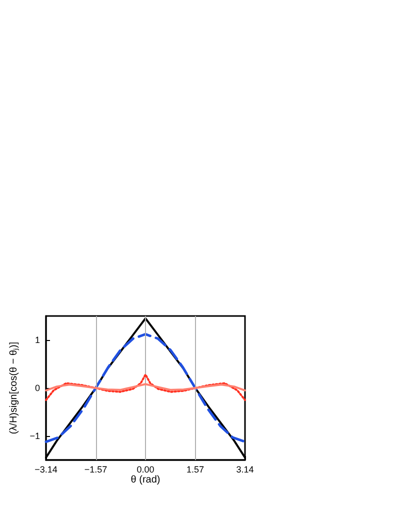 Image resolution: width=395 pixels, height=511 pixels. I want to click on x-axis-title: θ (rad), so click(145, 480).